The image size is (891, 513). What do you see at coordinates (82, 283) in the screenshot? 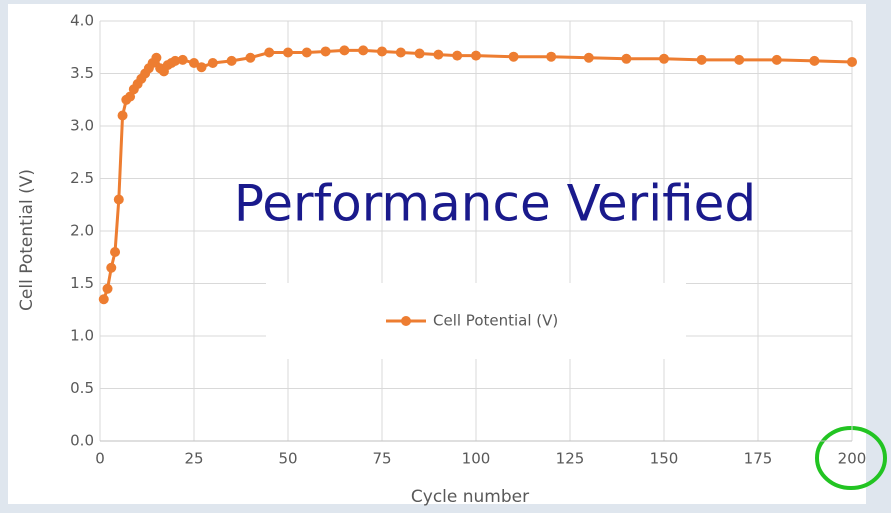
I see `y-tick-label: 1.5` at bounding box center [82, 283].